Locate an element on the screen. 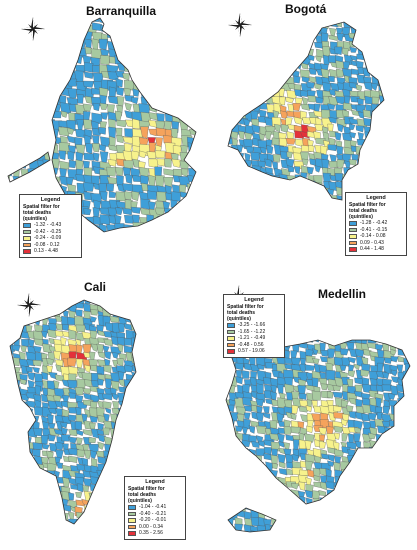 The width and height of the screenshot is (417, 550). north-arrow-icon is located at coordinates (240, 25).